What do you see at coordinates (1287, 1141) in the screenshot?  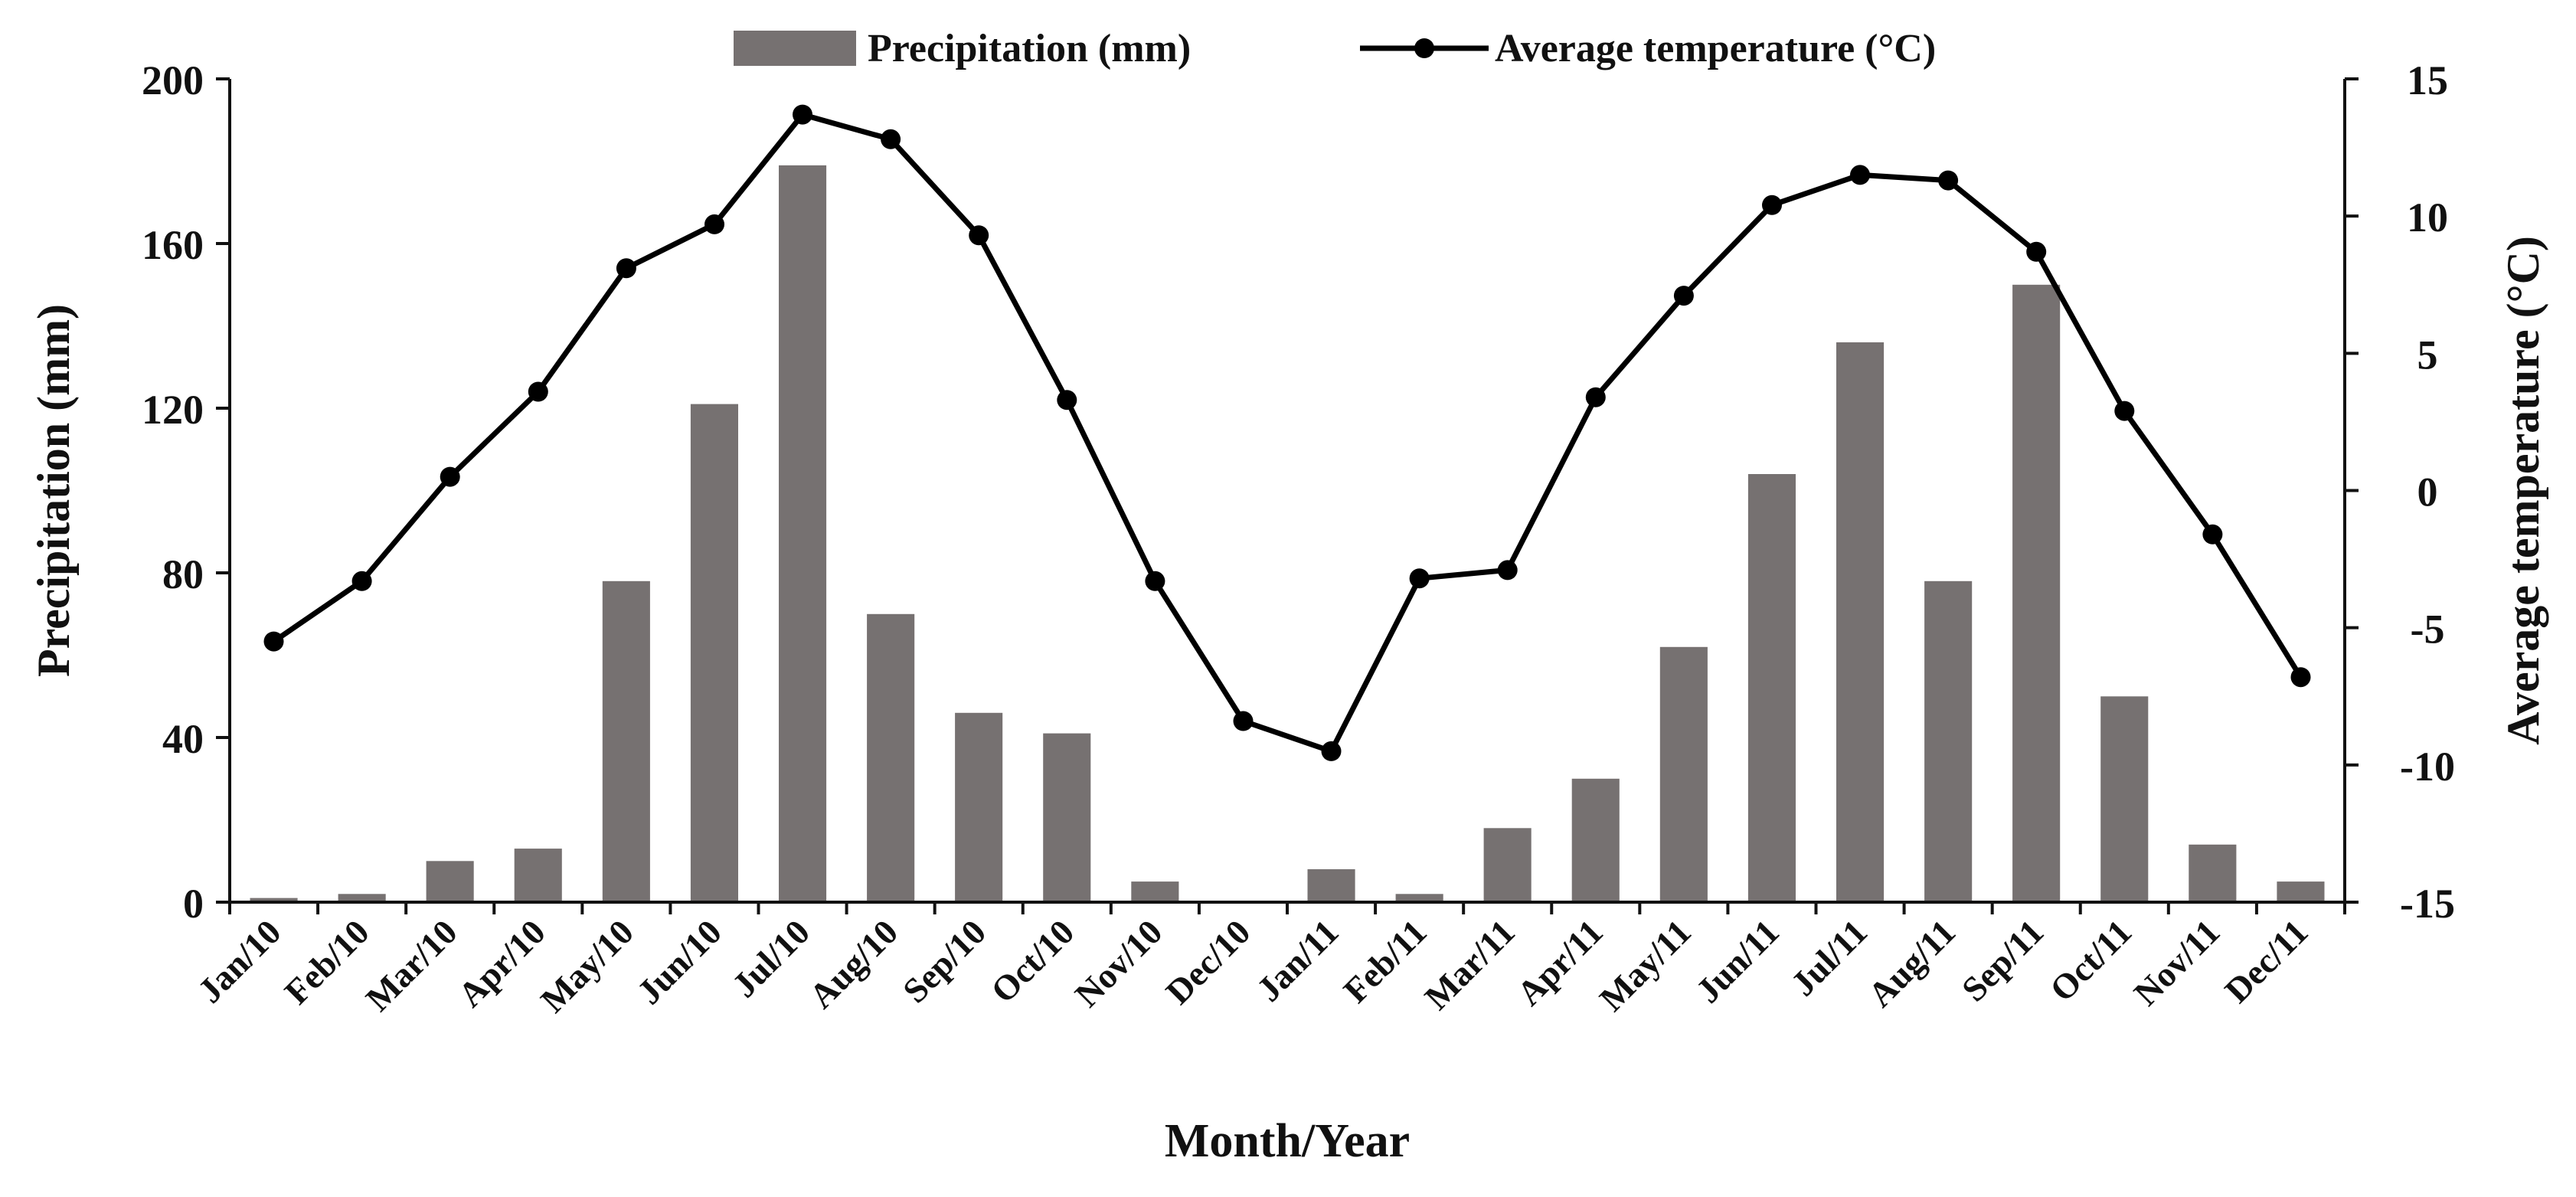 I see `x-axis-title: Month/Year` at bounding box center [1287, 1141].